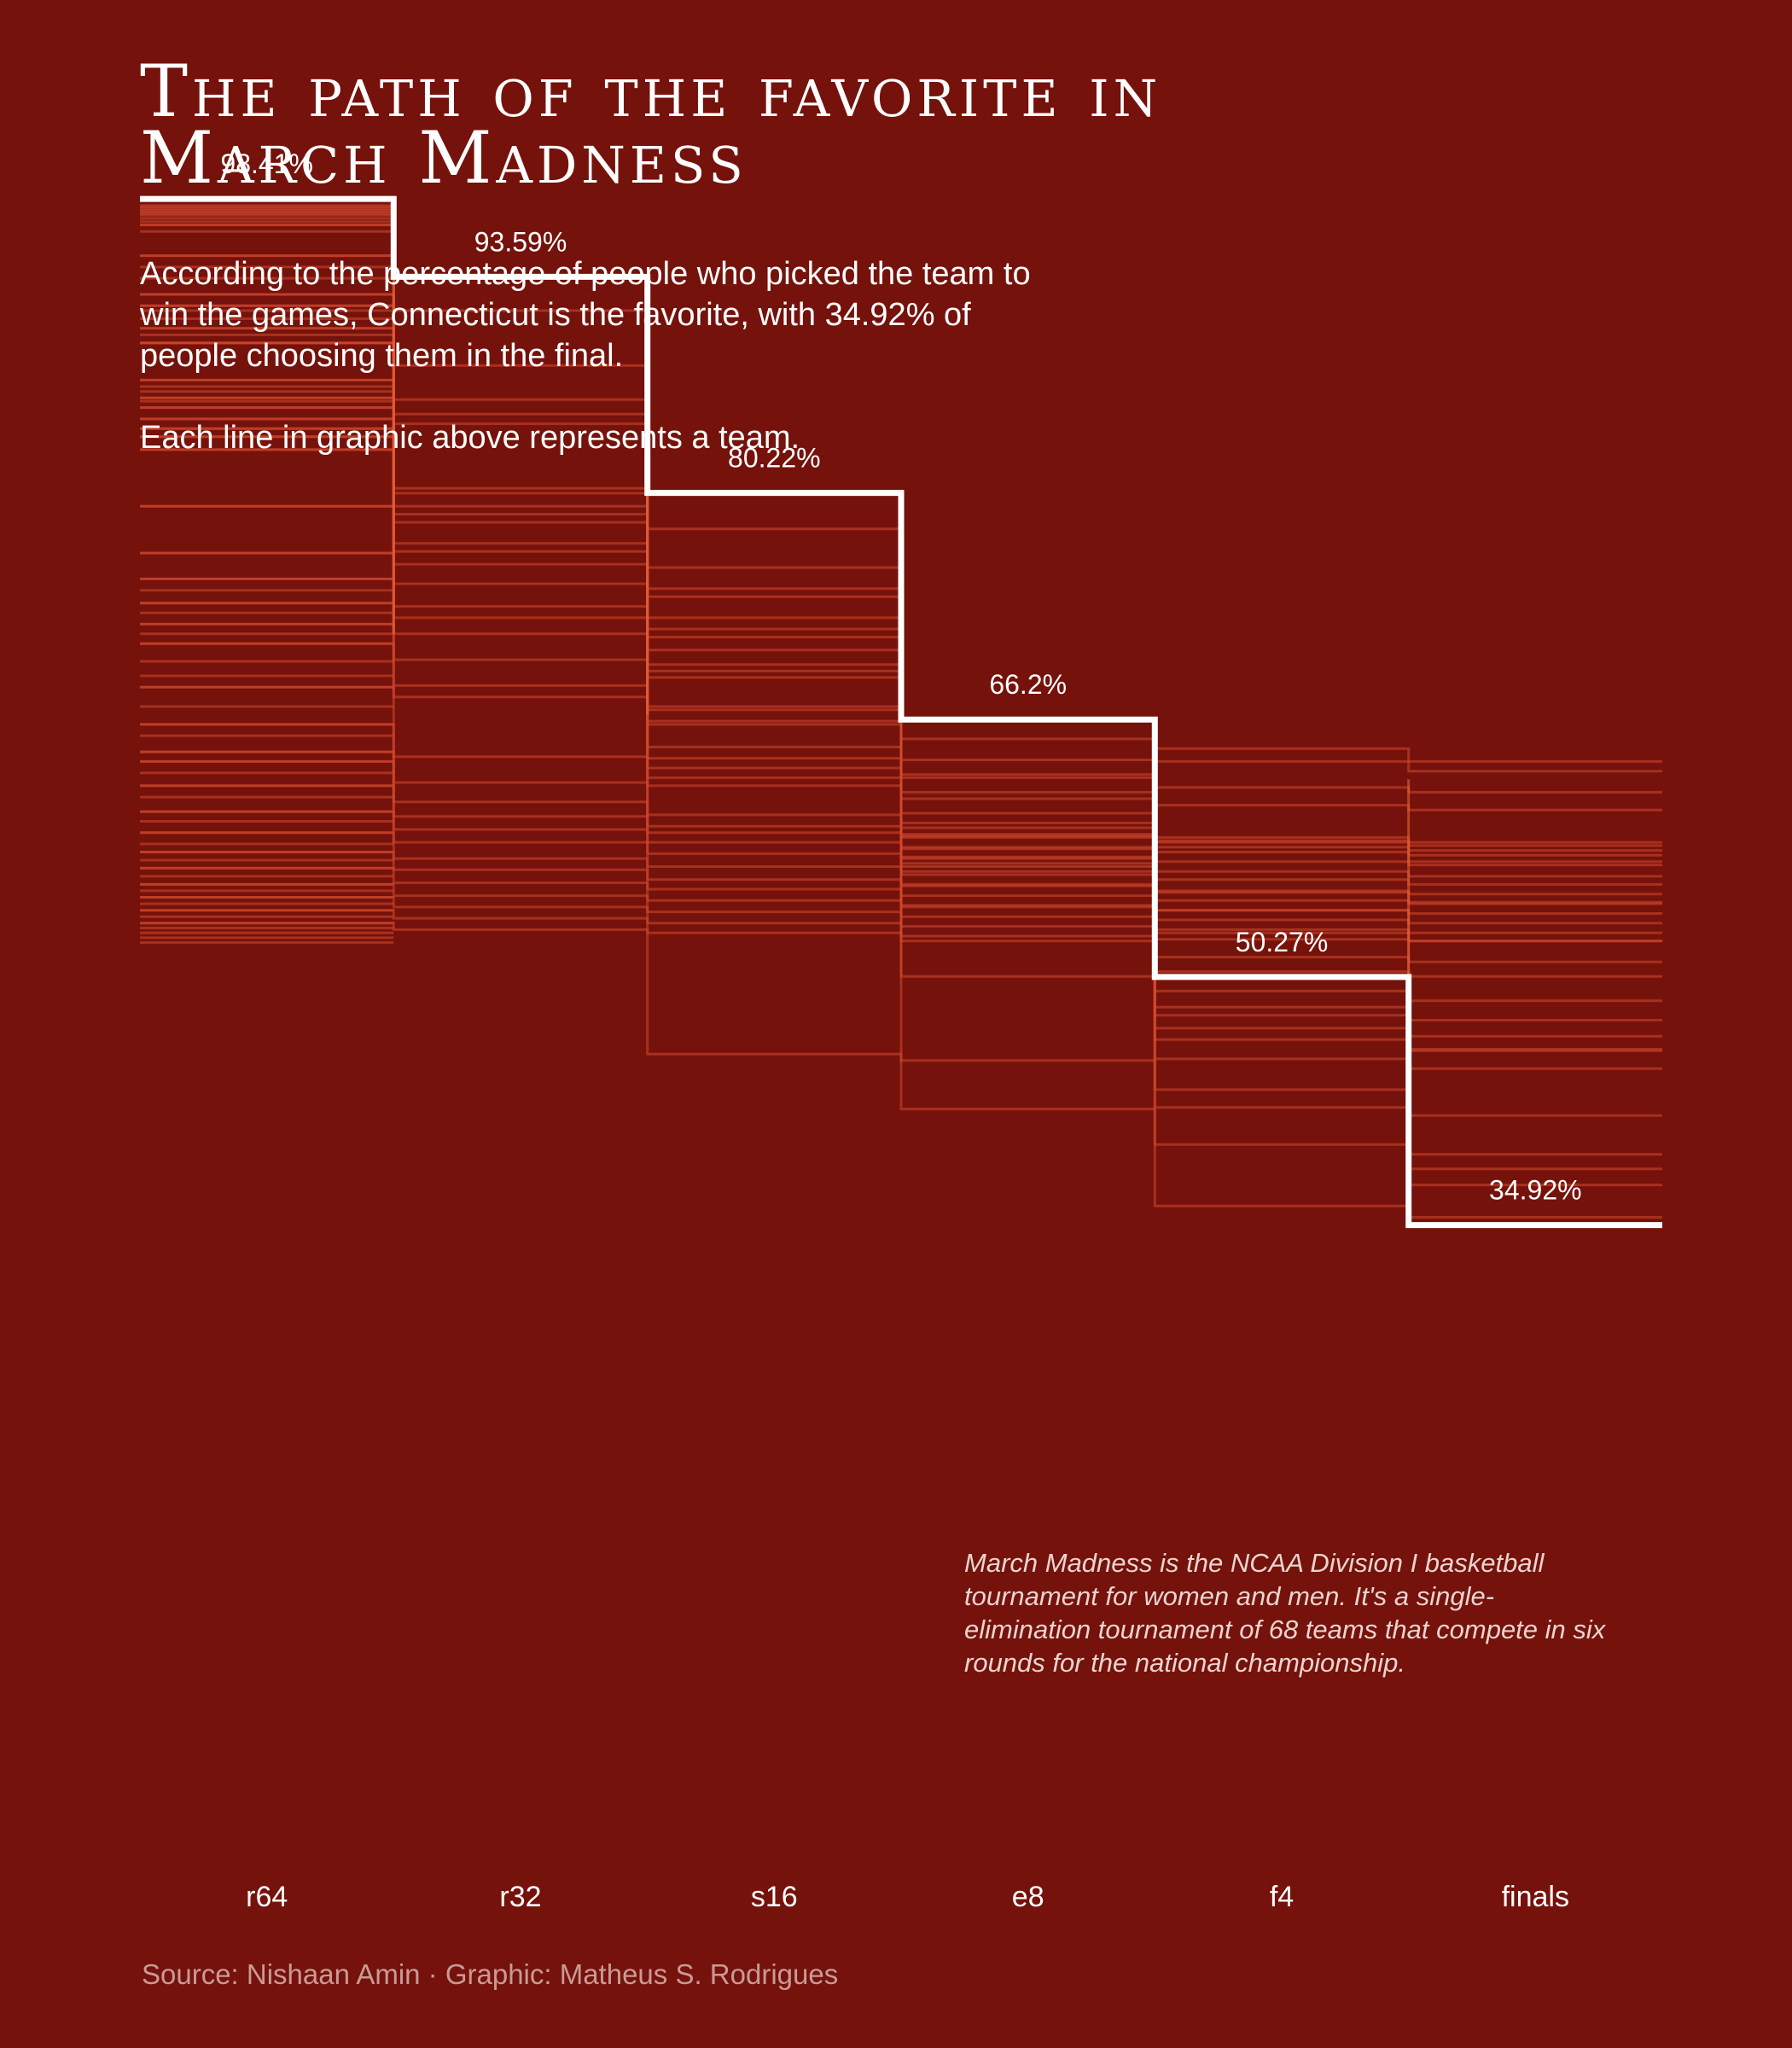  What do you see at coordinates (520, 1897) in the screenshot?
I see `x-tick-label: r32` at bounding box center [520, 1897].